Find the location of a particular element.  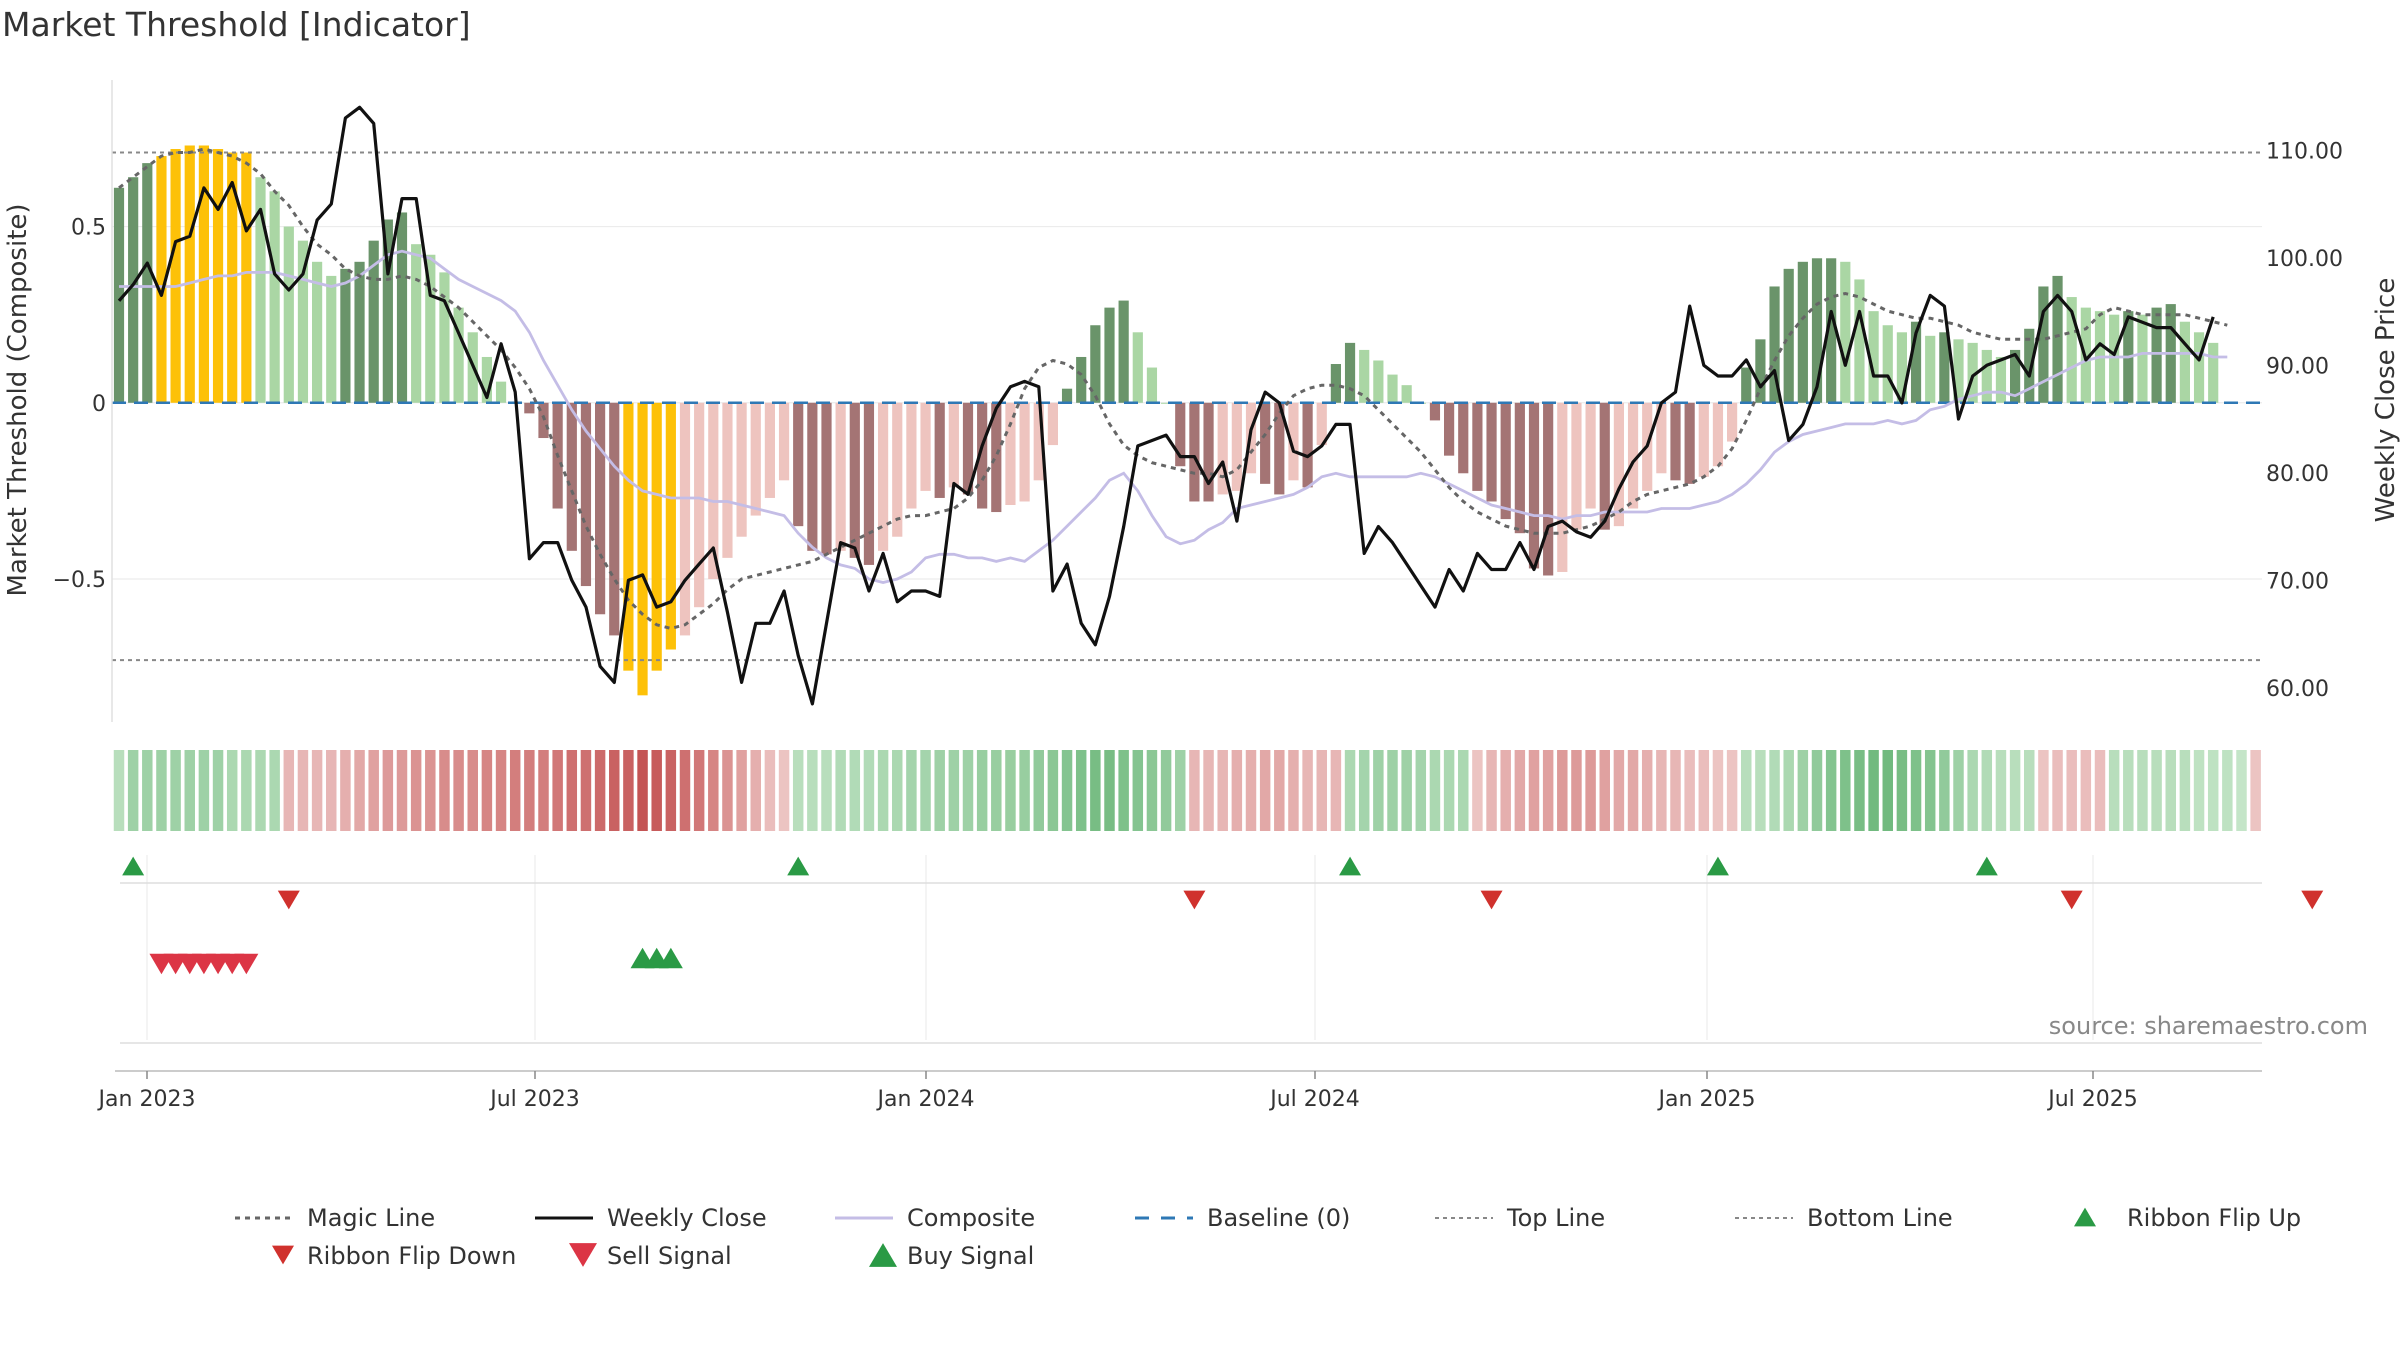

legend-label: Buy Signal is located at coordinates (970, 1256).